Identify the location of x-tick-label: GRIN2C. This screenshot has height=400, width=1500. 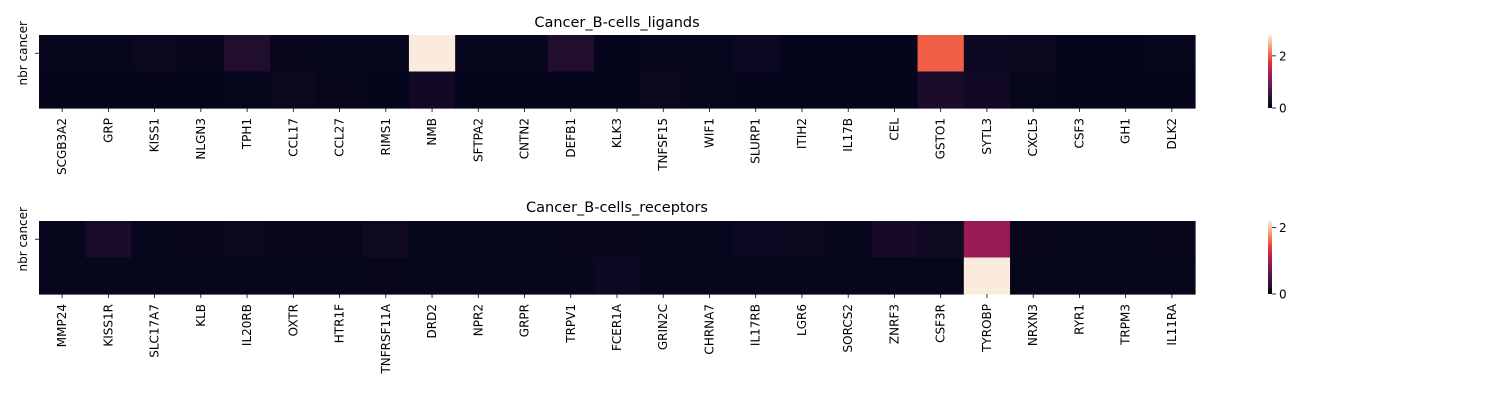
(663, 327).